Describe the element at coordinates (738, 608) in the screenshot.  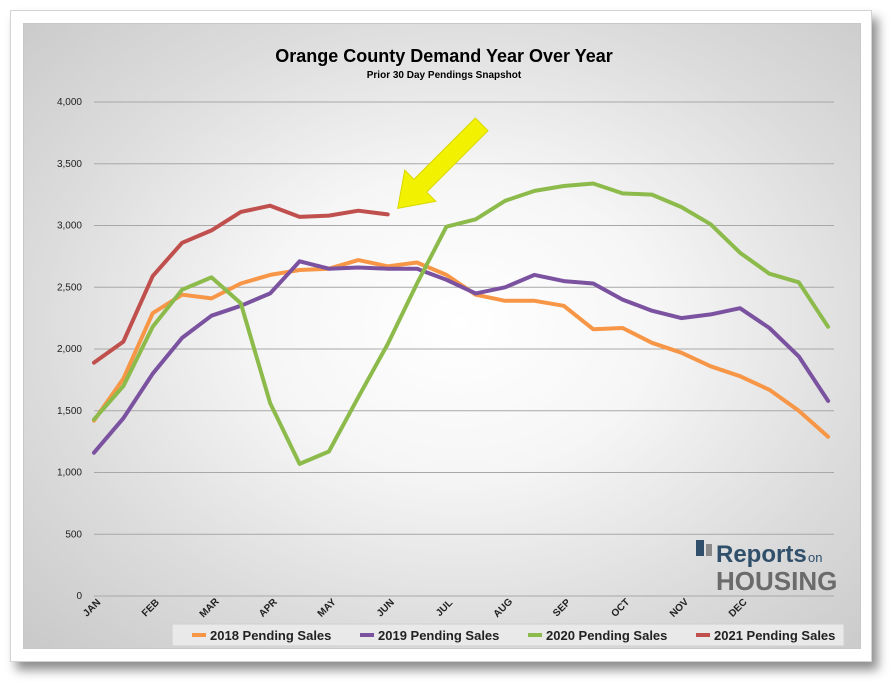
I see `x-tick-label: DEC` at that location.